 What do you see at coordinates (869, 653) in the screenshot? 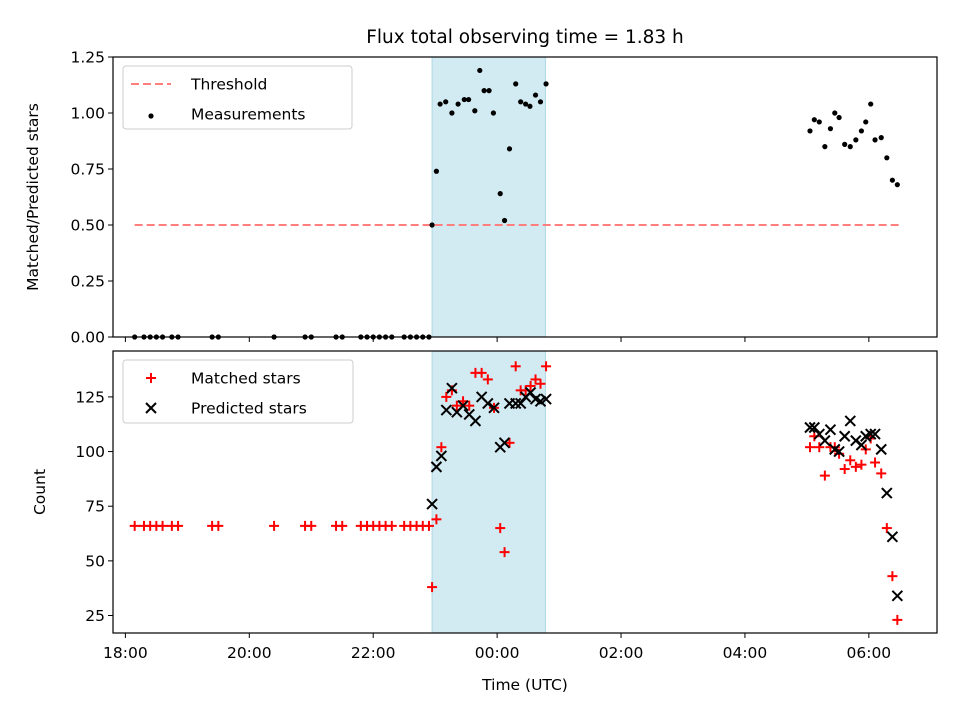
I see `x-tick-label: 06:00` at bounding box center [869, 653].